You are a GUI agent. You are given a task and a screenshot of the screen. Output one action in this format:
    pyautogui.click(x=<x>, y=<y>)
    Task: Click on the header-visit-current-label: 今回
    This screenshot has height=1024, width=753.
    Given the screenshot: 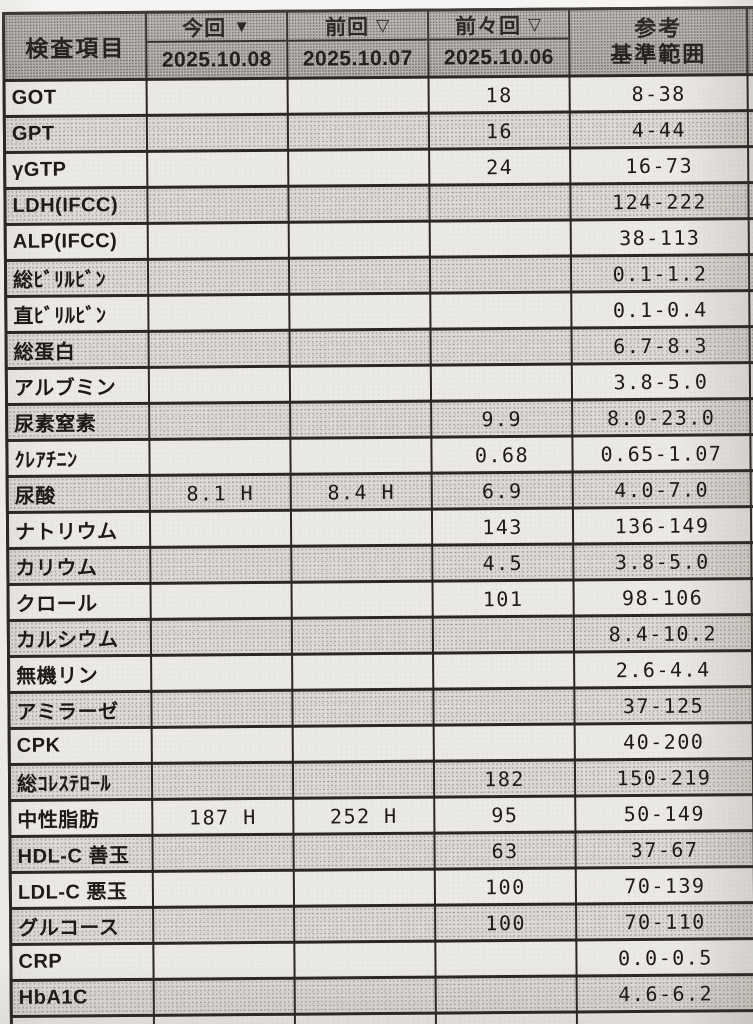 What is the action you would take?
    pyautogui.click(x=204, y=28)
    